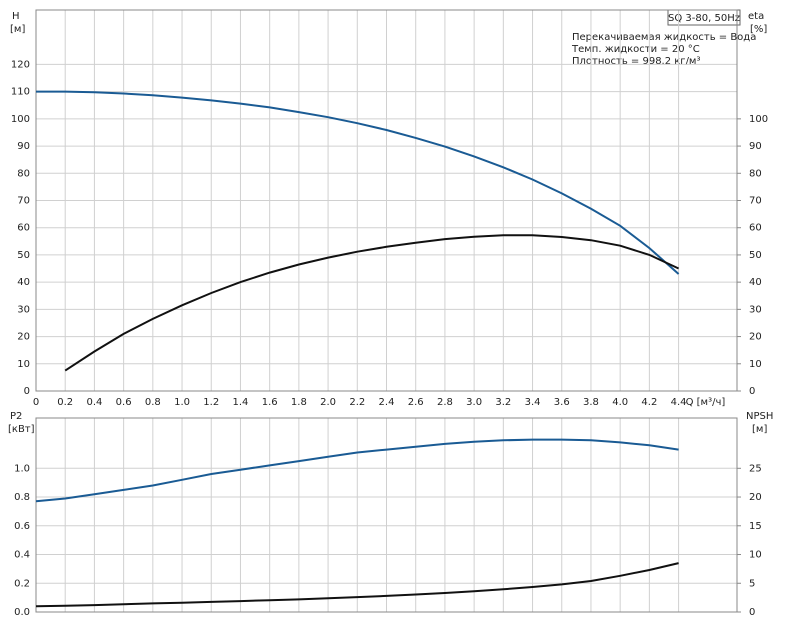 The height and width of the screenshot is (626, 786). I want to click on annotation: Темп. жидкости = 20 °C, so click(635, 49).